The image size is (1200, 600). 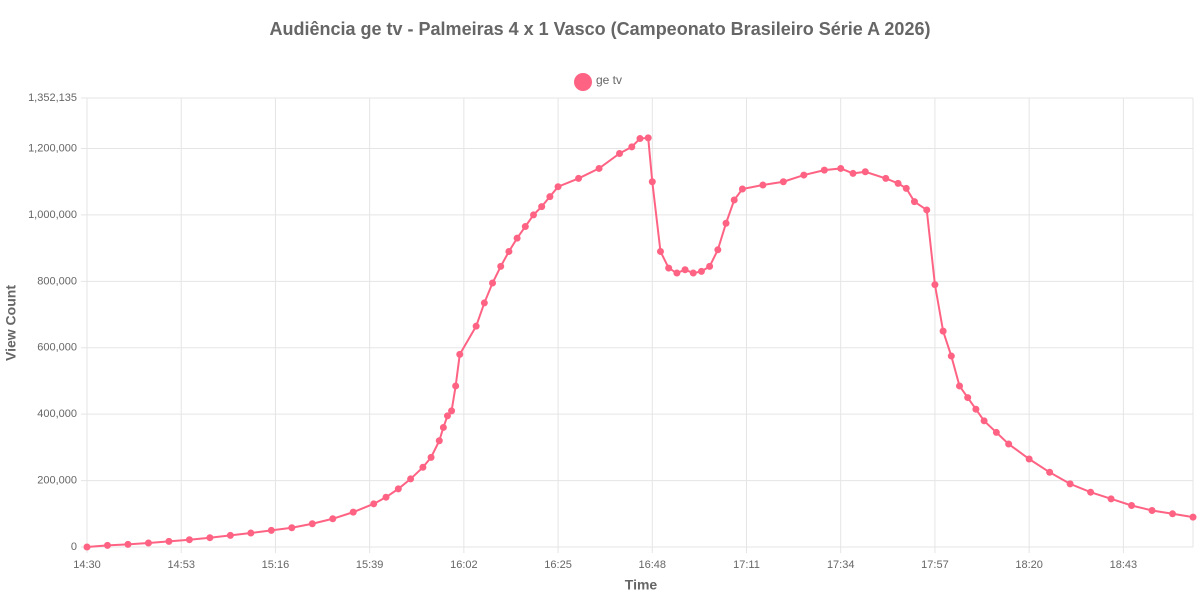 What do you see at coordinates (74, 547) in the screenshot?
I see `y-tick-label: 0` at bounding box center [74, 547].